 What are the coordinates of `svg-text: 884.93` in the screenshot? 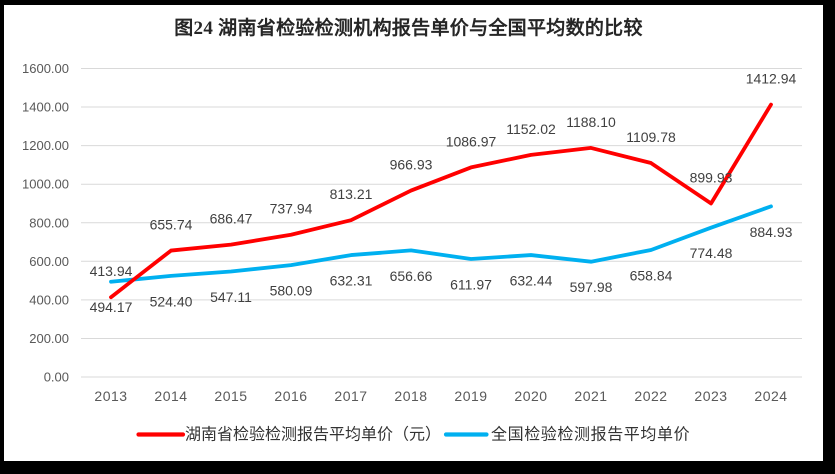 It's located at (771, 232).